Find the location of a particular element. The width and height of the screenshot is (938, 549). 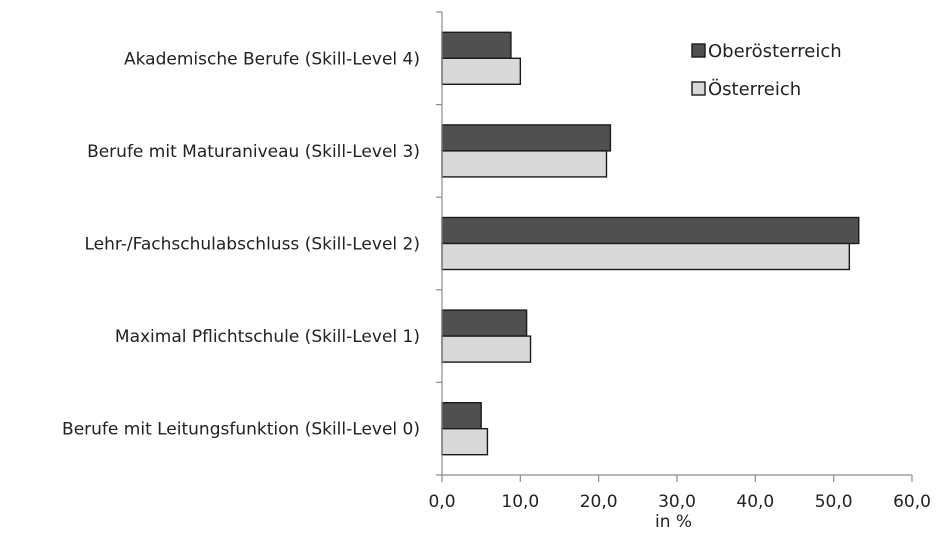

x-tick-label: 40,0 is located at coordinates (755, 502).